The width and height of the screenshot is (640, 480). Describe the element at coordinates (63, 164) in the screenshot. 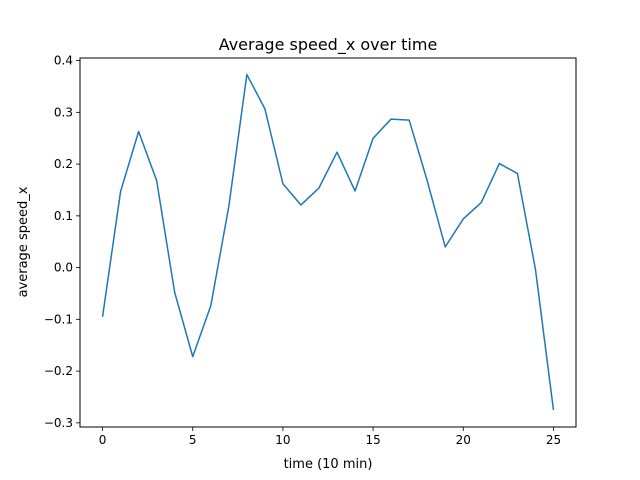

I see `y-tick-label: 0.2` at that location.